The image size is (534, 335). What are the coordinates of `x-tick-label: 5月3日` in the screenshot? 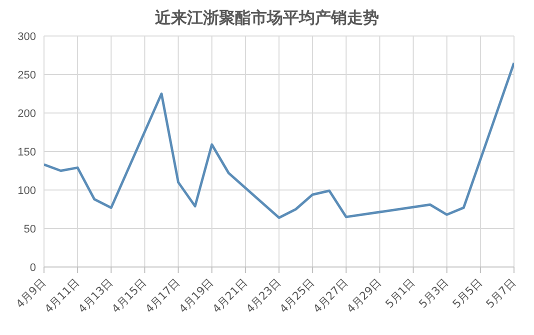 It's located at (434, 293).